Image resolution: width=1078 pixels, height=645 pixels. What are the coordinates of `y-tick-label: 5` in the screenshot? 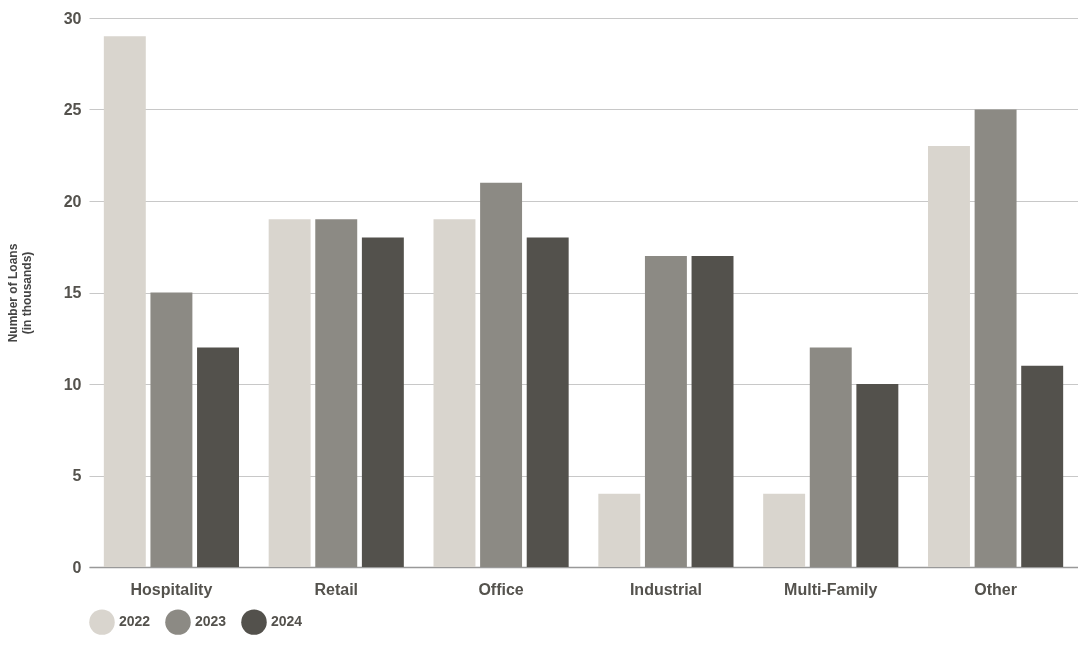 It's located at (77, 475).